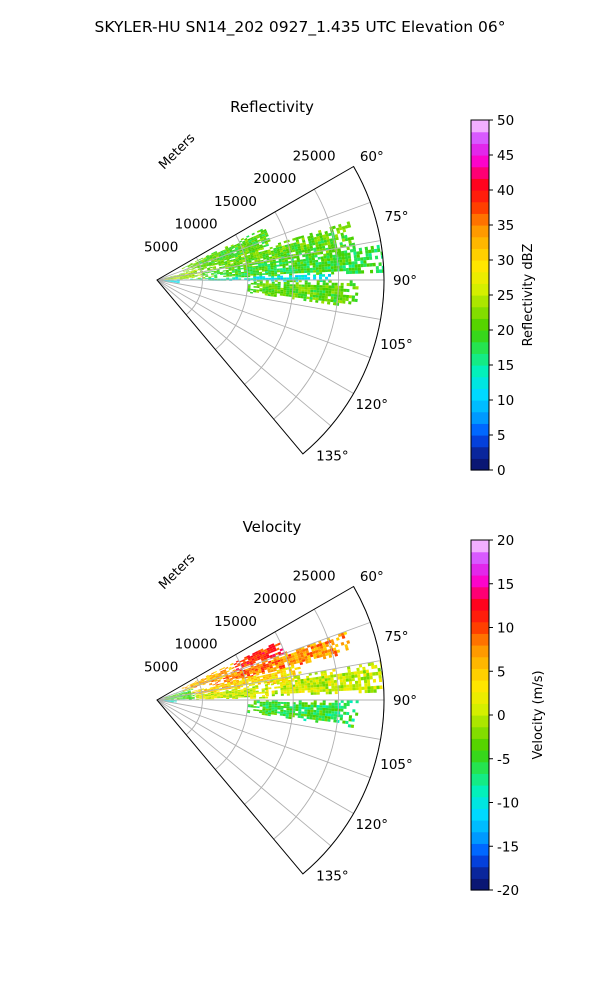  What do you see at coordinates (263, 319) in the screenshot?
I see `azimuth-spoke` at bounding box center [263, 319].